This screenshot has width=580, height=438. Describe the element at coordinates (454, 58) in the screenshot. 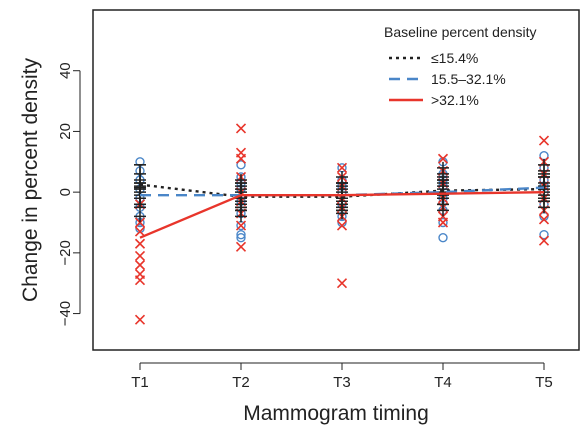

I see `legend-label-low: ≤15.4%` at that location.